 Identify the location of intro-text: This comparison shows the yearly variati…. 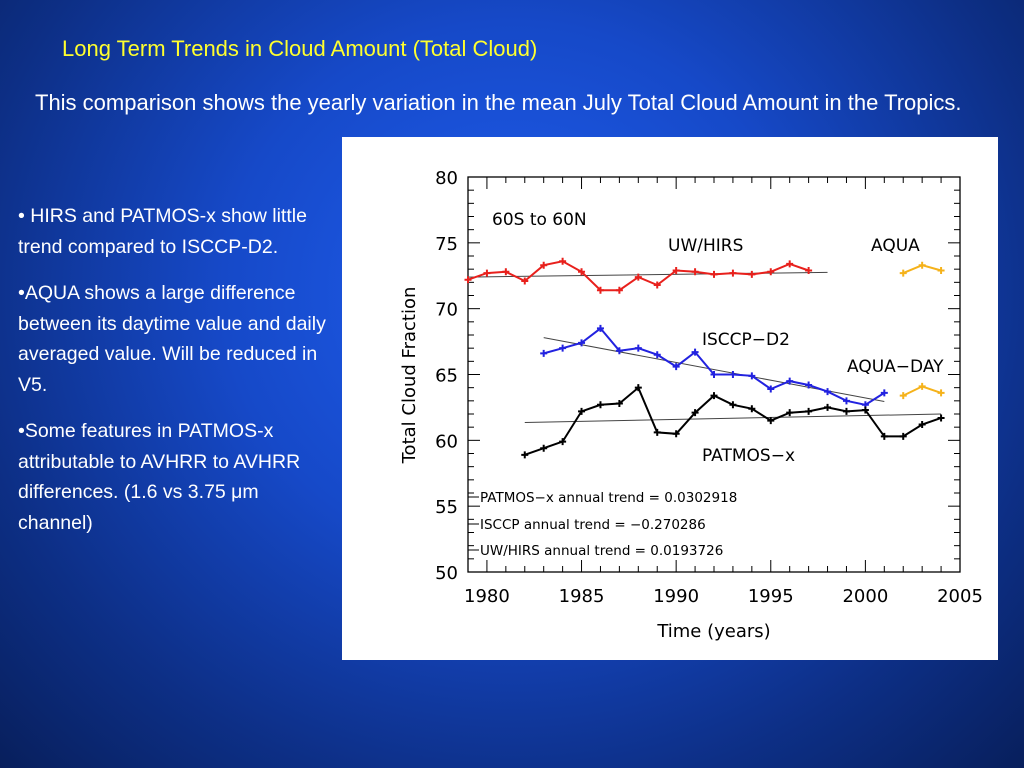
(498, 102).